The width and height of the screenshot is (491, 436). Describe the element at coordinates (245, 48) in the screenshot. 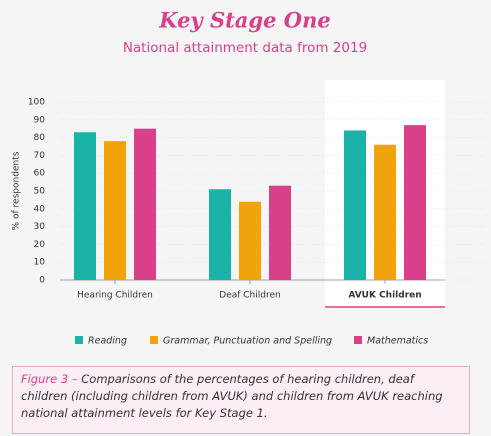

I see `chart-subtitle: National attainment data from 2019` at that location.